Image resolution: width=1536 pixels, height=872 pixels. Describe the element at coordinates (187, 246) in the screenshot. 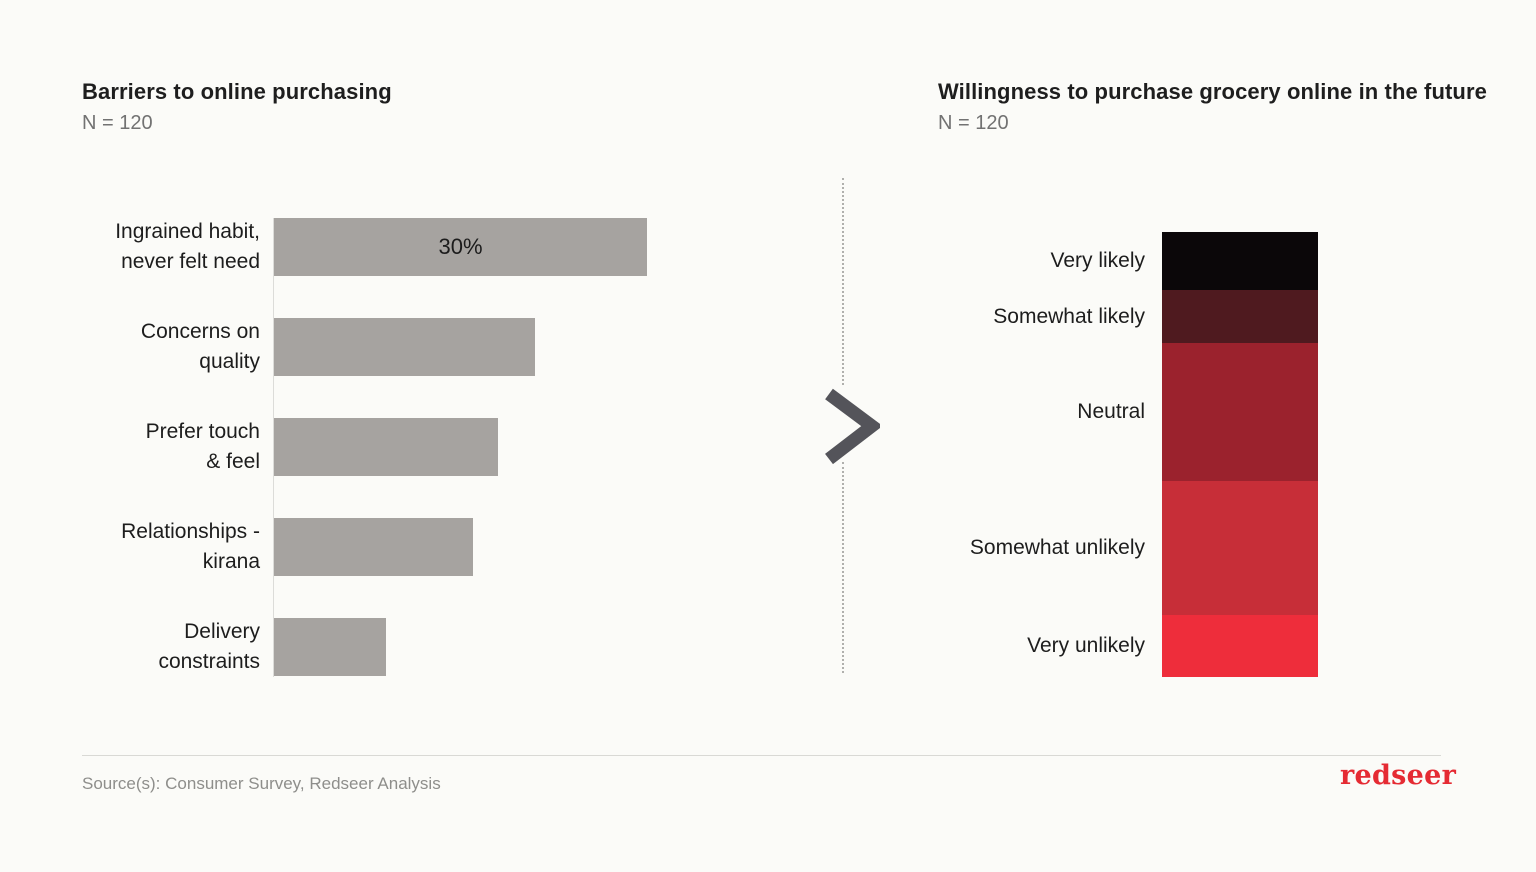

I see `category-label: Ingrained habit, never felt need` at that location.